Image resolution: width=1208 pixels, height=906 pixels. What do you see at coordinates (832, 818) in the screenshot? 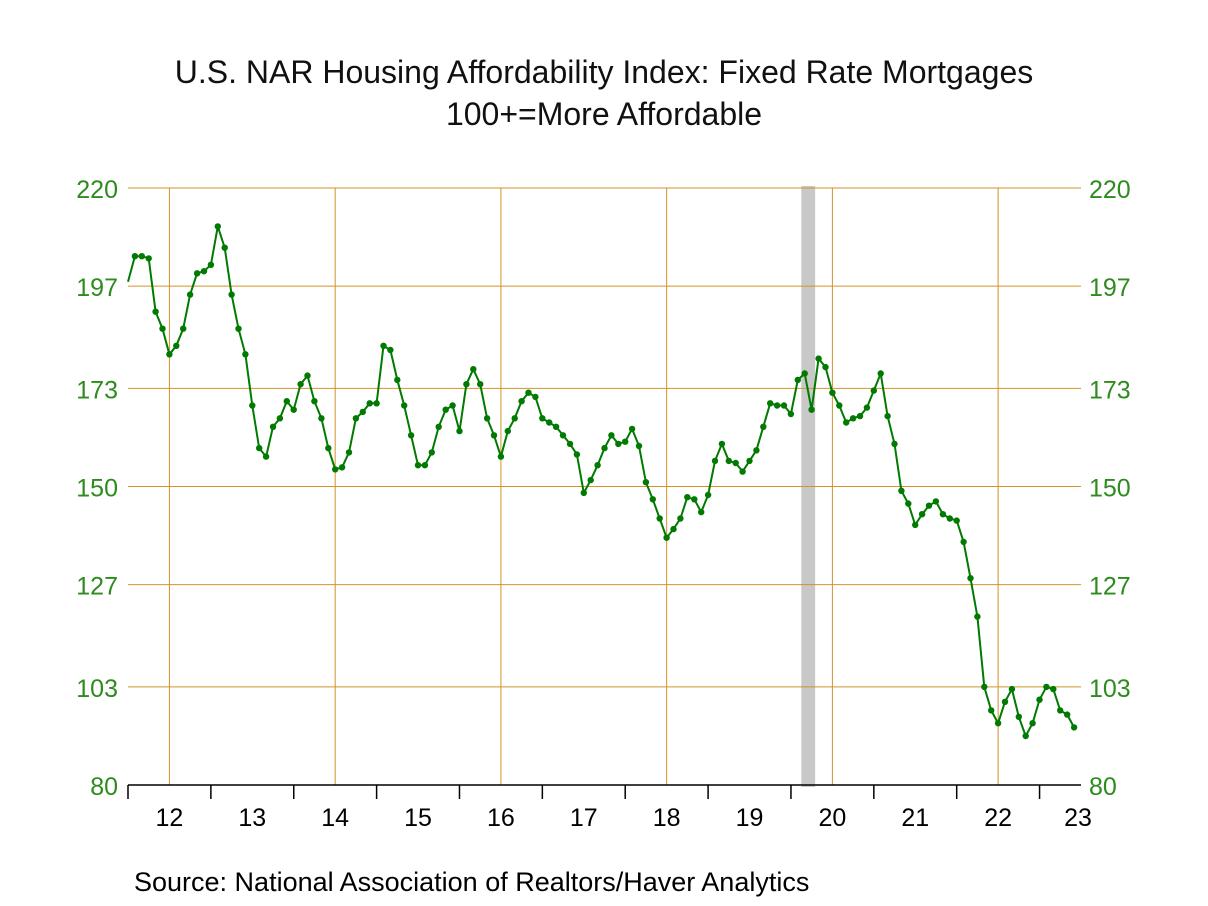
I see `x-tick-label: 20` at bounding box center [832, 818].